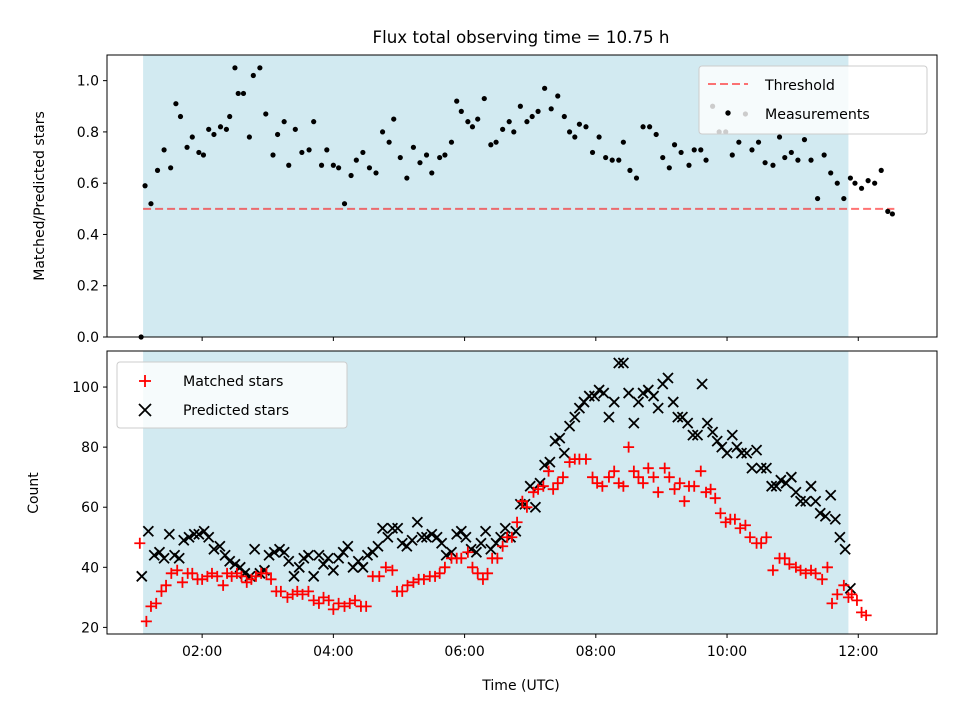 This screenshot has width=960, height=720. I want to click on top-y-axis-label: Matched/Predicted stars, so click(40, 196).